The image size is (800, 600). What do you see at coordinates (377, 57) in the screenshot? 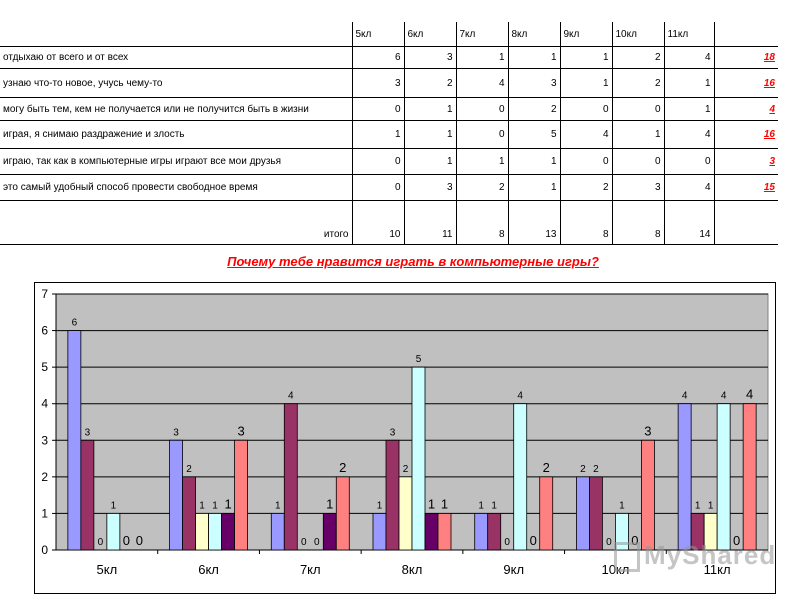
I see `table-cell: 6` at bounding box center [377, 57].